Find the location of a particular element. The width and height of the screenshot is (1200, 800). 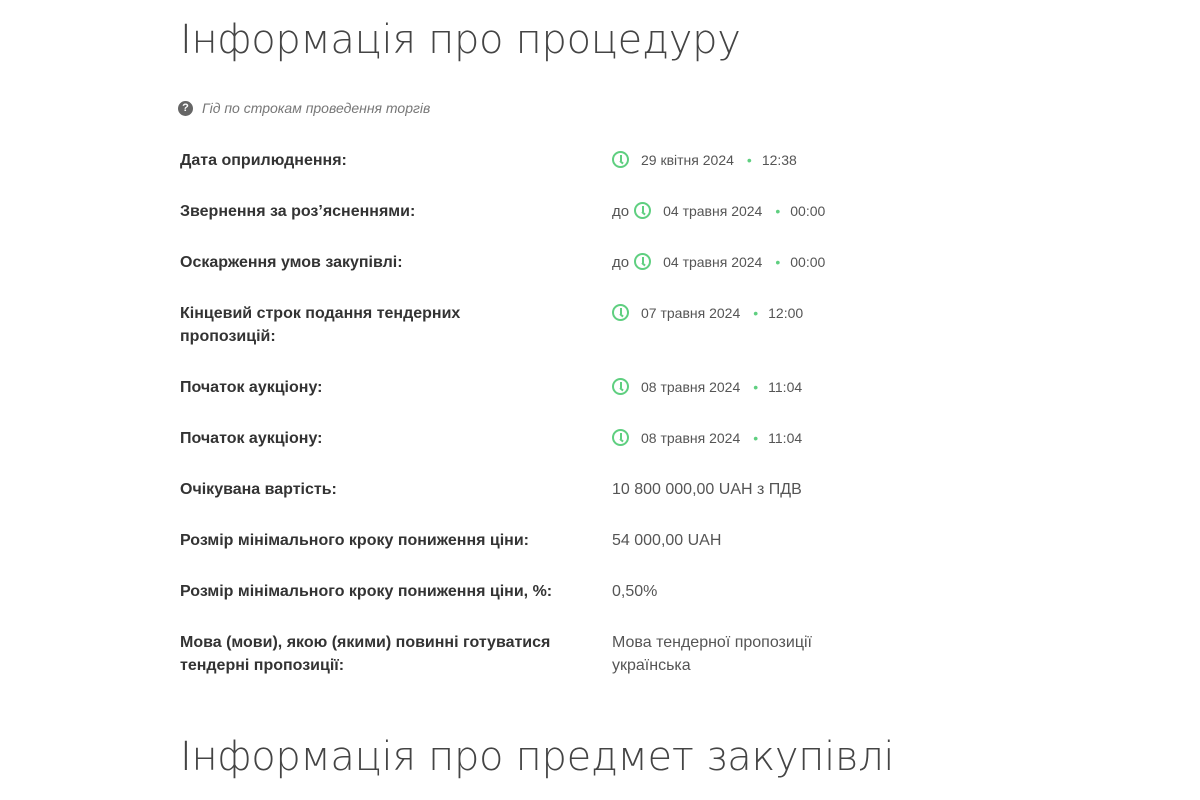

guide-link: ? Гід по строкам проведення торгів is located at coordinates (304, 108).